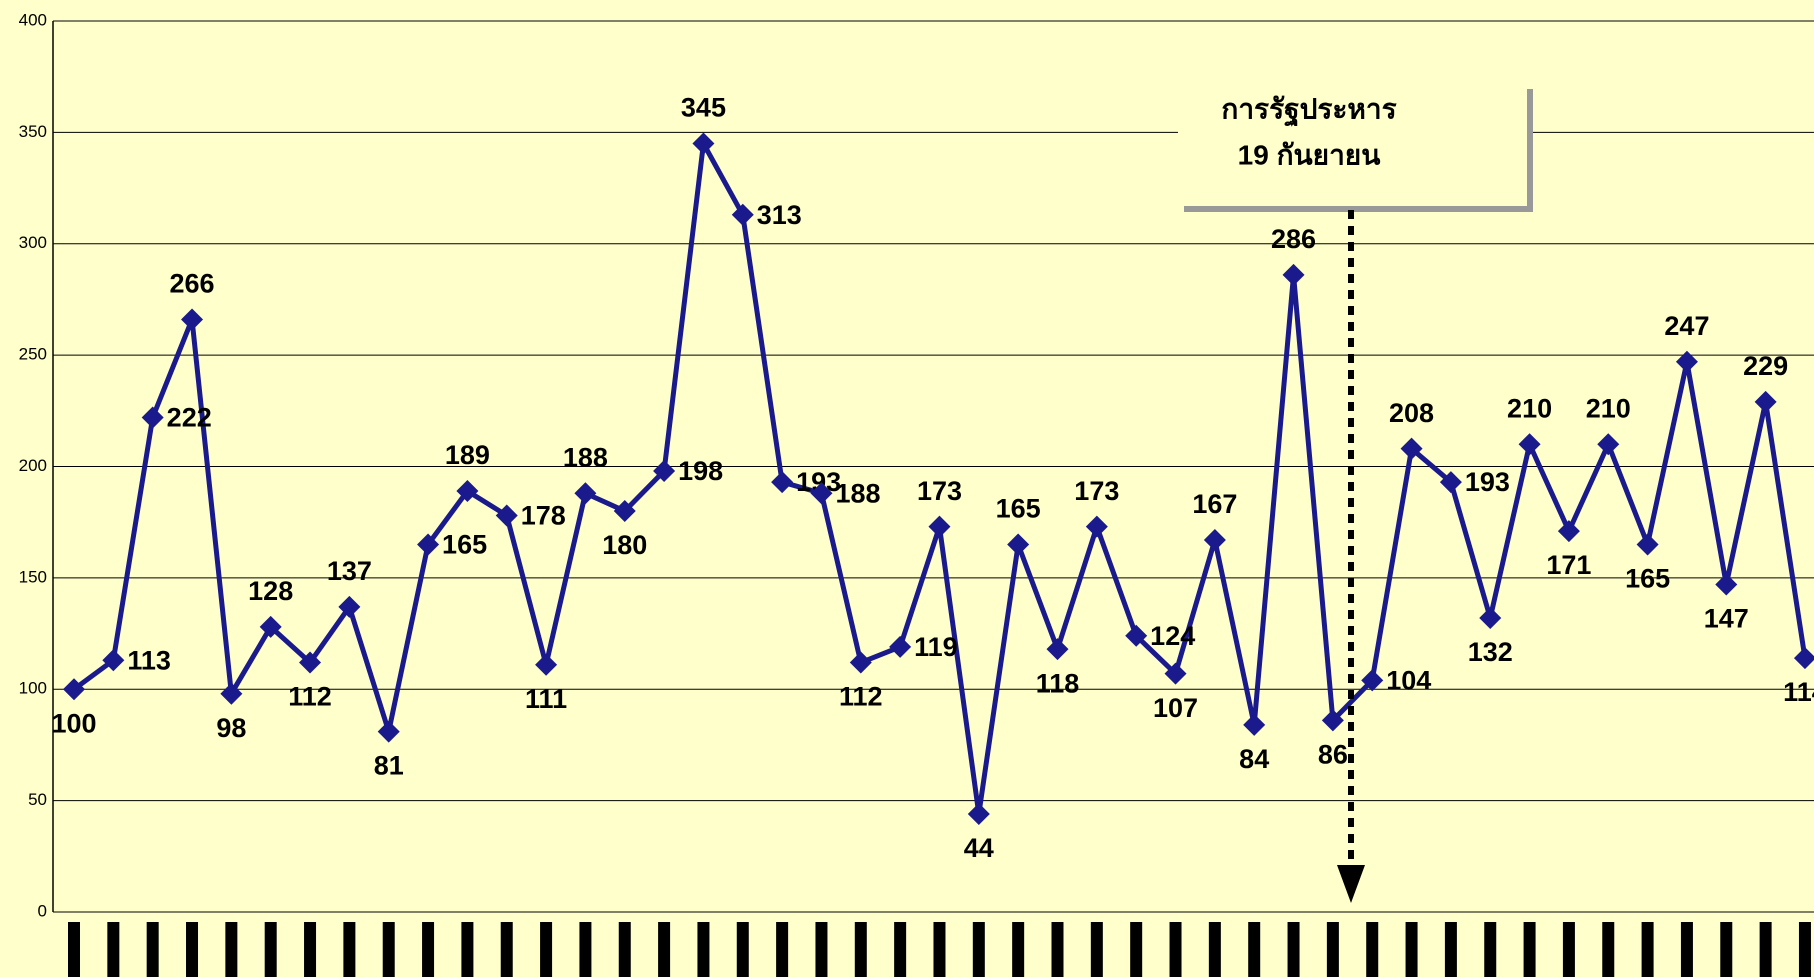 The image size is (1814, 977). I want to click on data-label: 198, so click(700, 471).